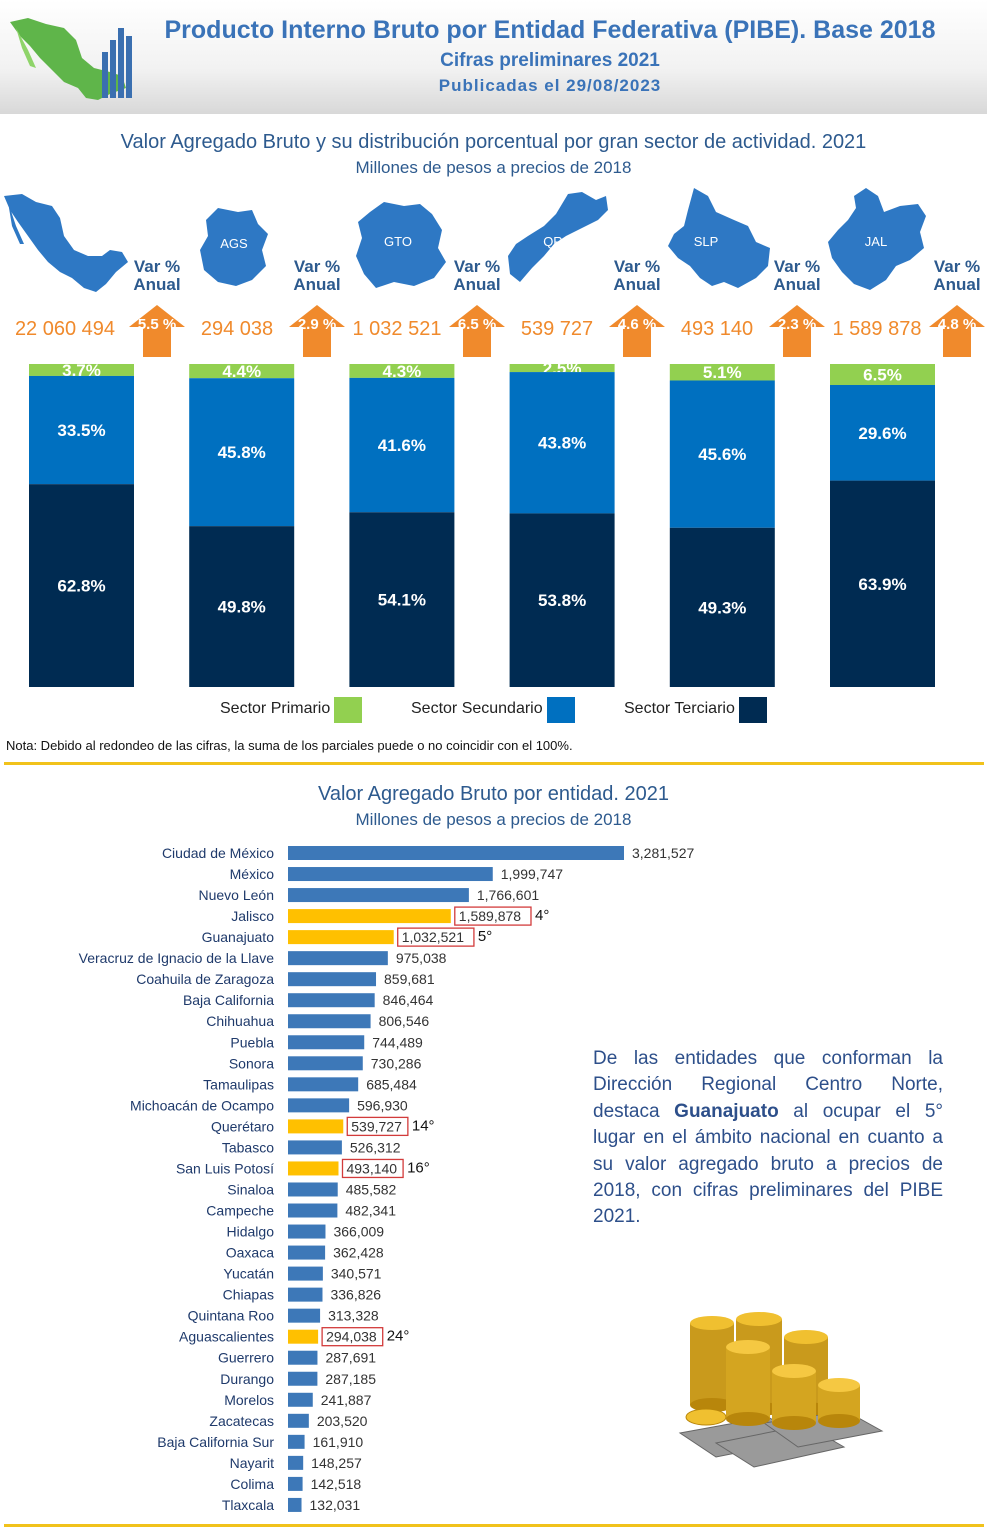 The image size is (987, 1528). Describe the element at coordinates (358, 1253) in the screenshot. I see `value-label: 362,428` at that location.